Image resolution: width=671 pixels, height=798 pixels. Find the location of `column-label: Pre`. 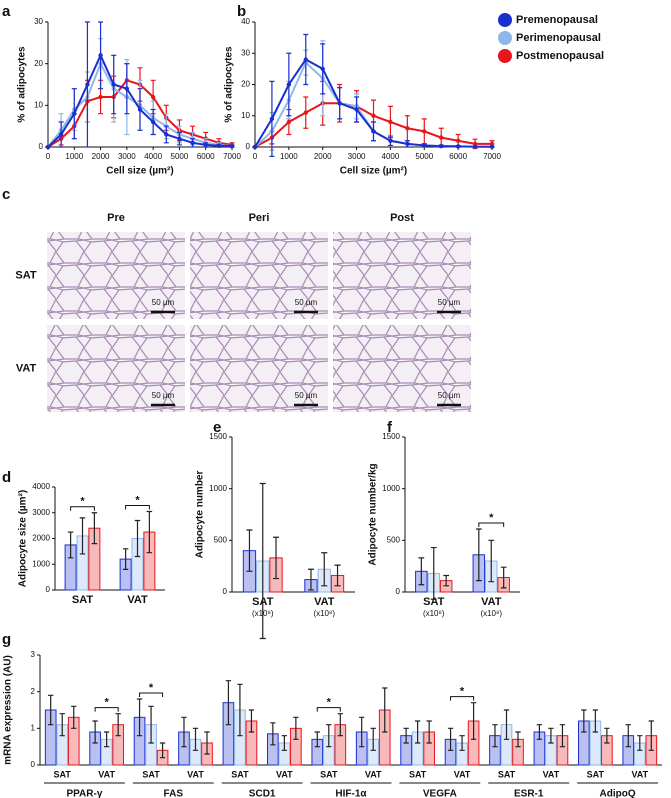

column-label: Pre is located at coordinates (116, 218).